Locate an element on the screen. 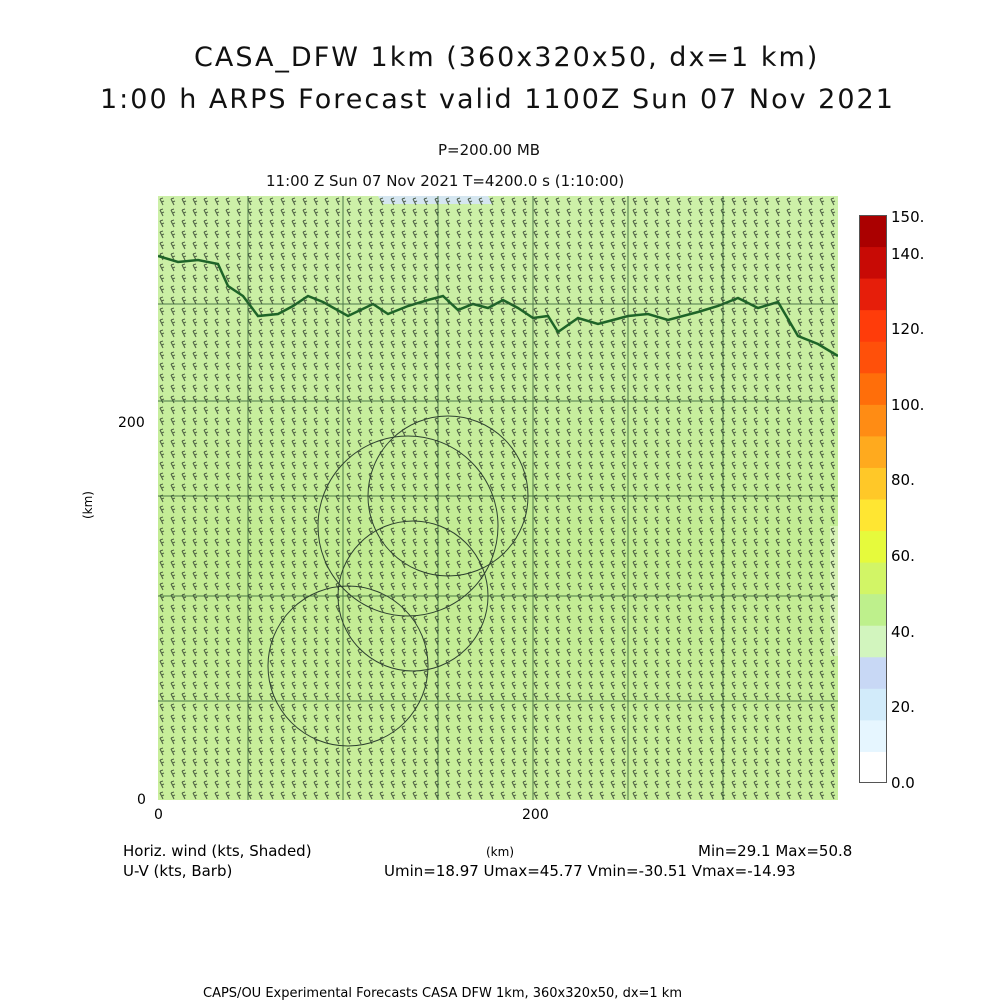  colorbar-label-100: 100. is located at coordinates (908, 405).